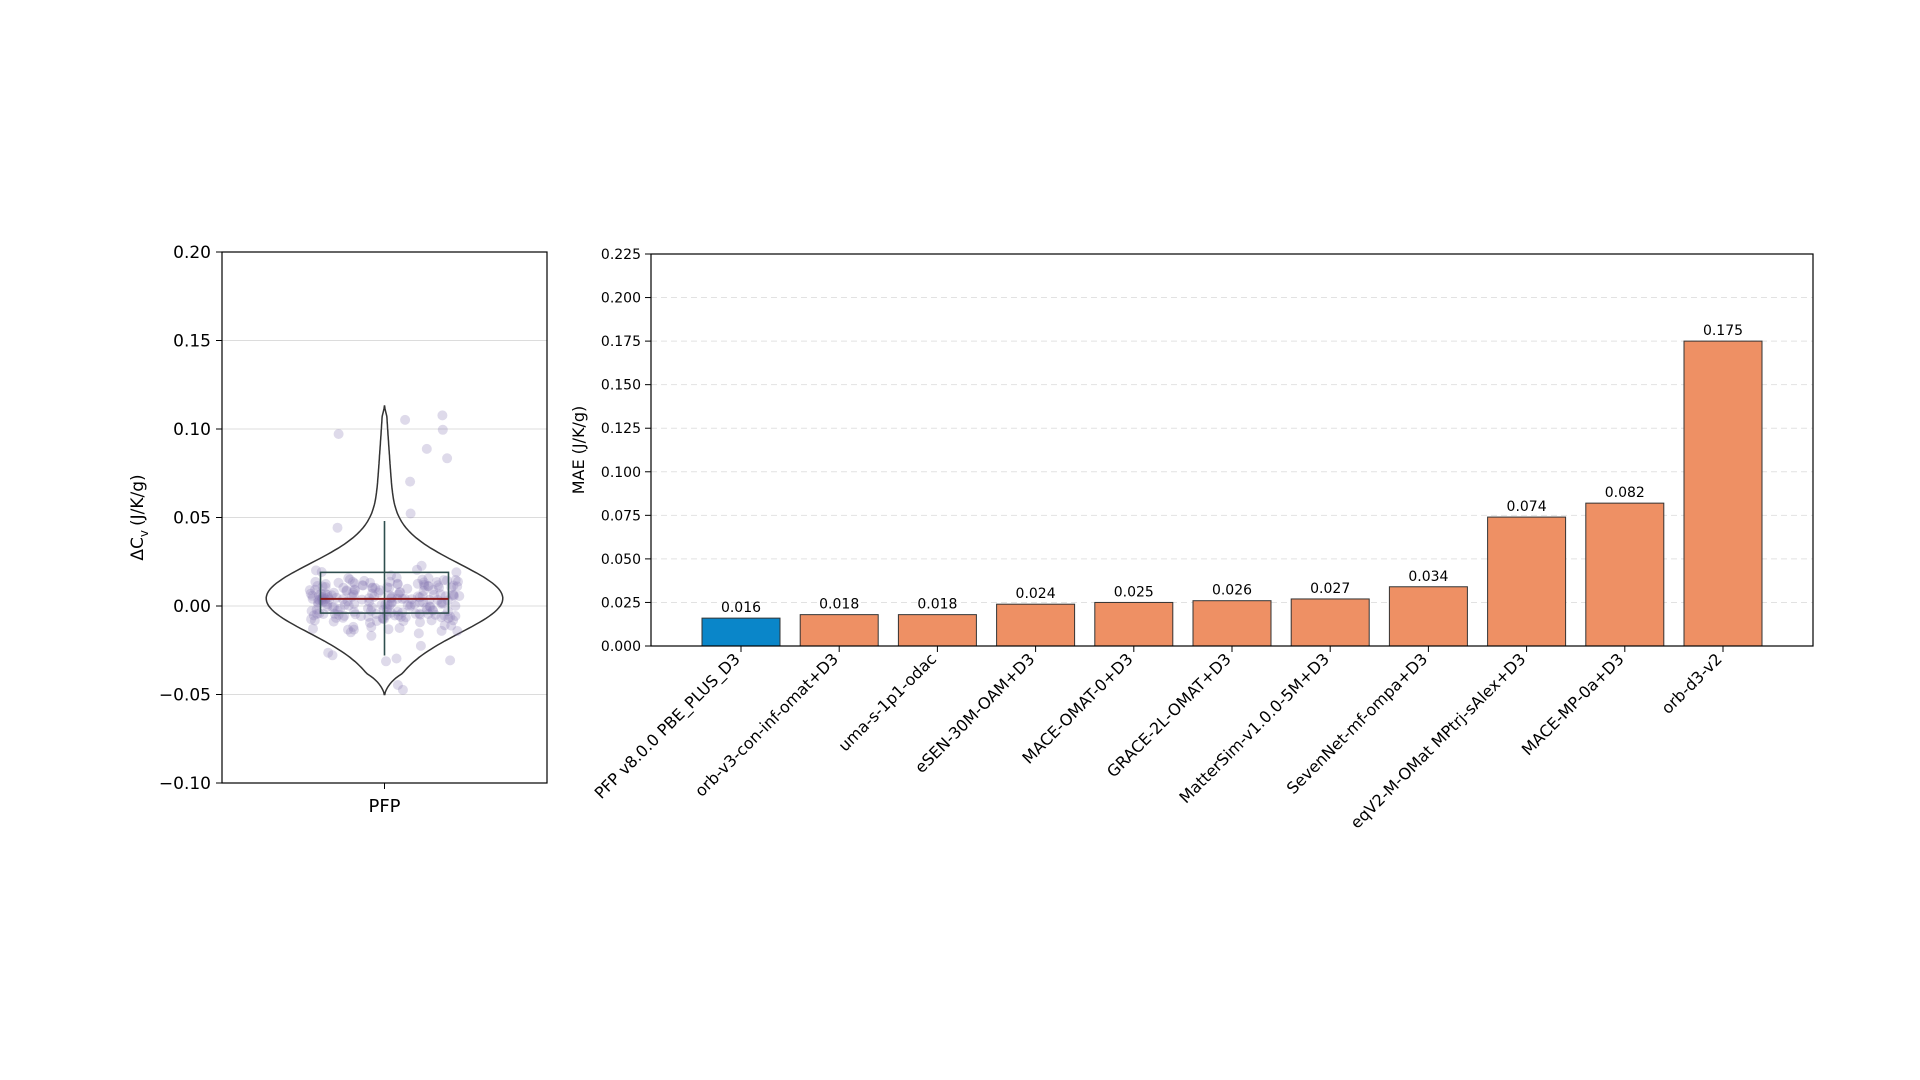 The image size is (1920, 1080). What do you see at coordinates (937, 605) in the screenshot?
I see `bar-value-label: 0.018` at bounding box center [937, 605].